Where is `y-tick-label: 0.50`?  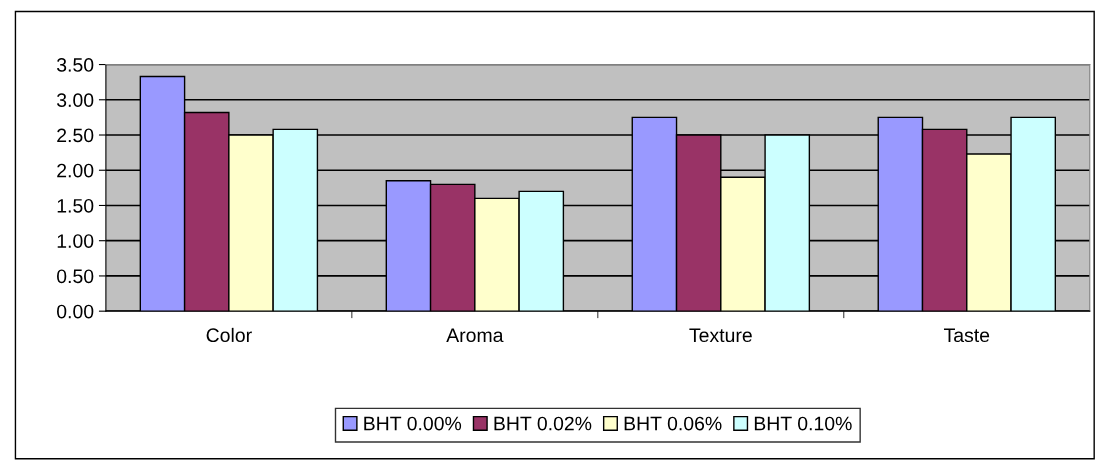
y-tick-label: 0.50 is located at coordinates (75, 276).